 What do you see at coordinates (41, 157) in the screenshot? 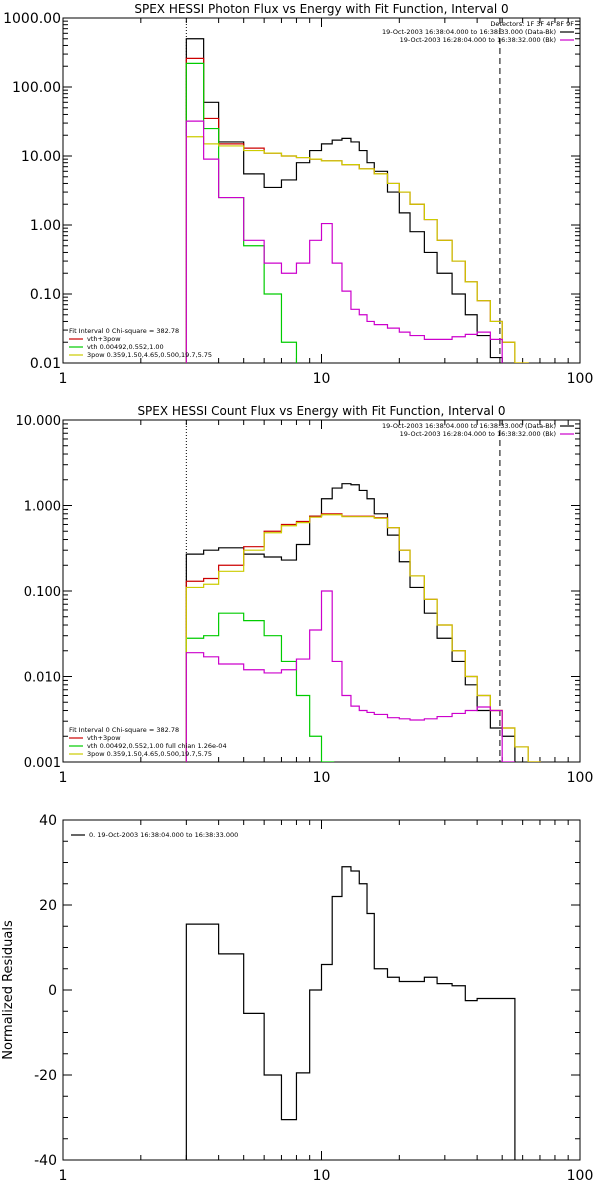
I see `y-tick-label: 10.00` at bounding box center [41, 157].